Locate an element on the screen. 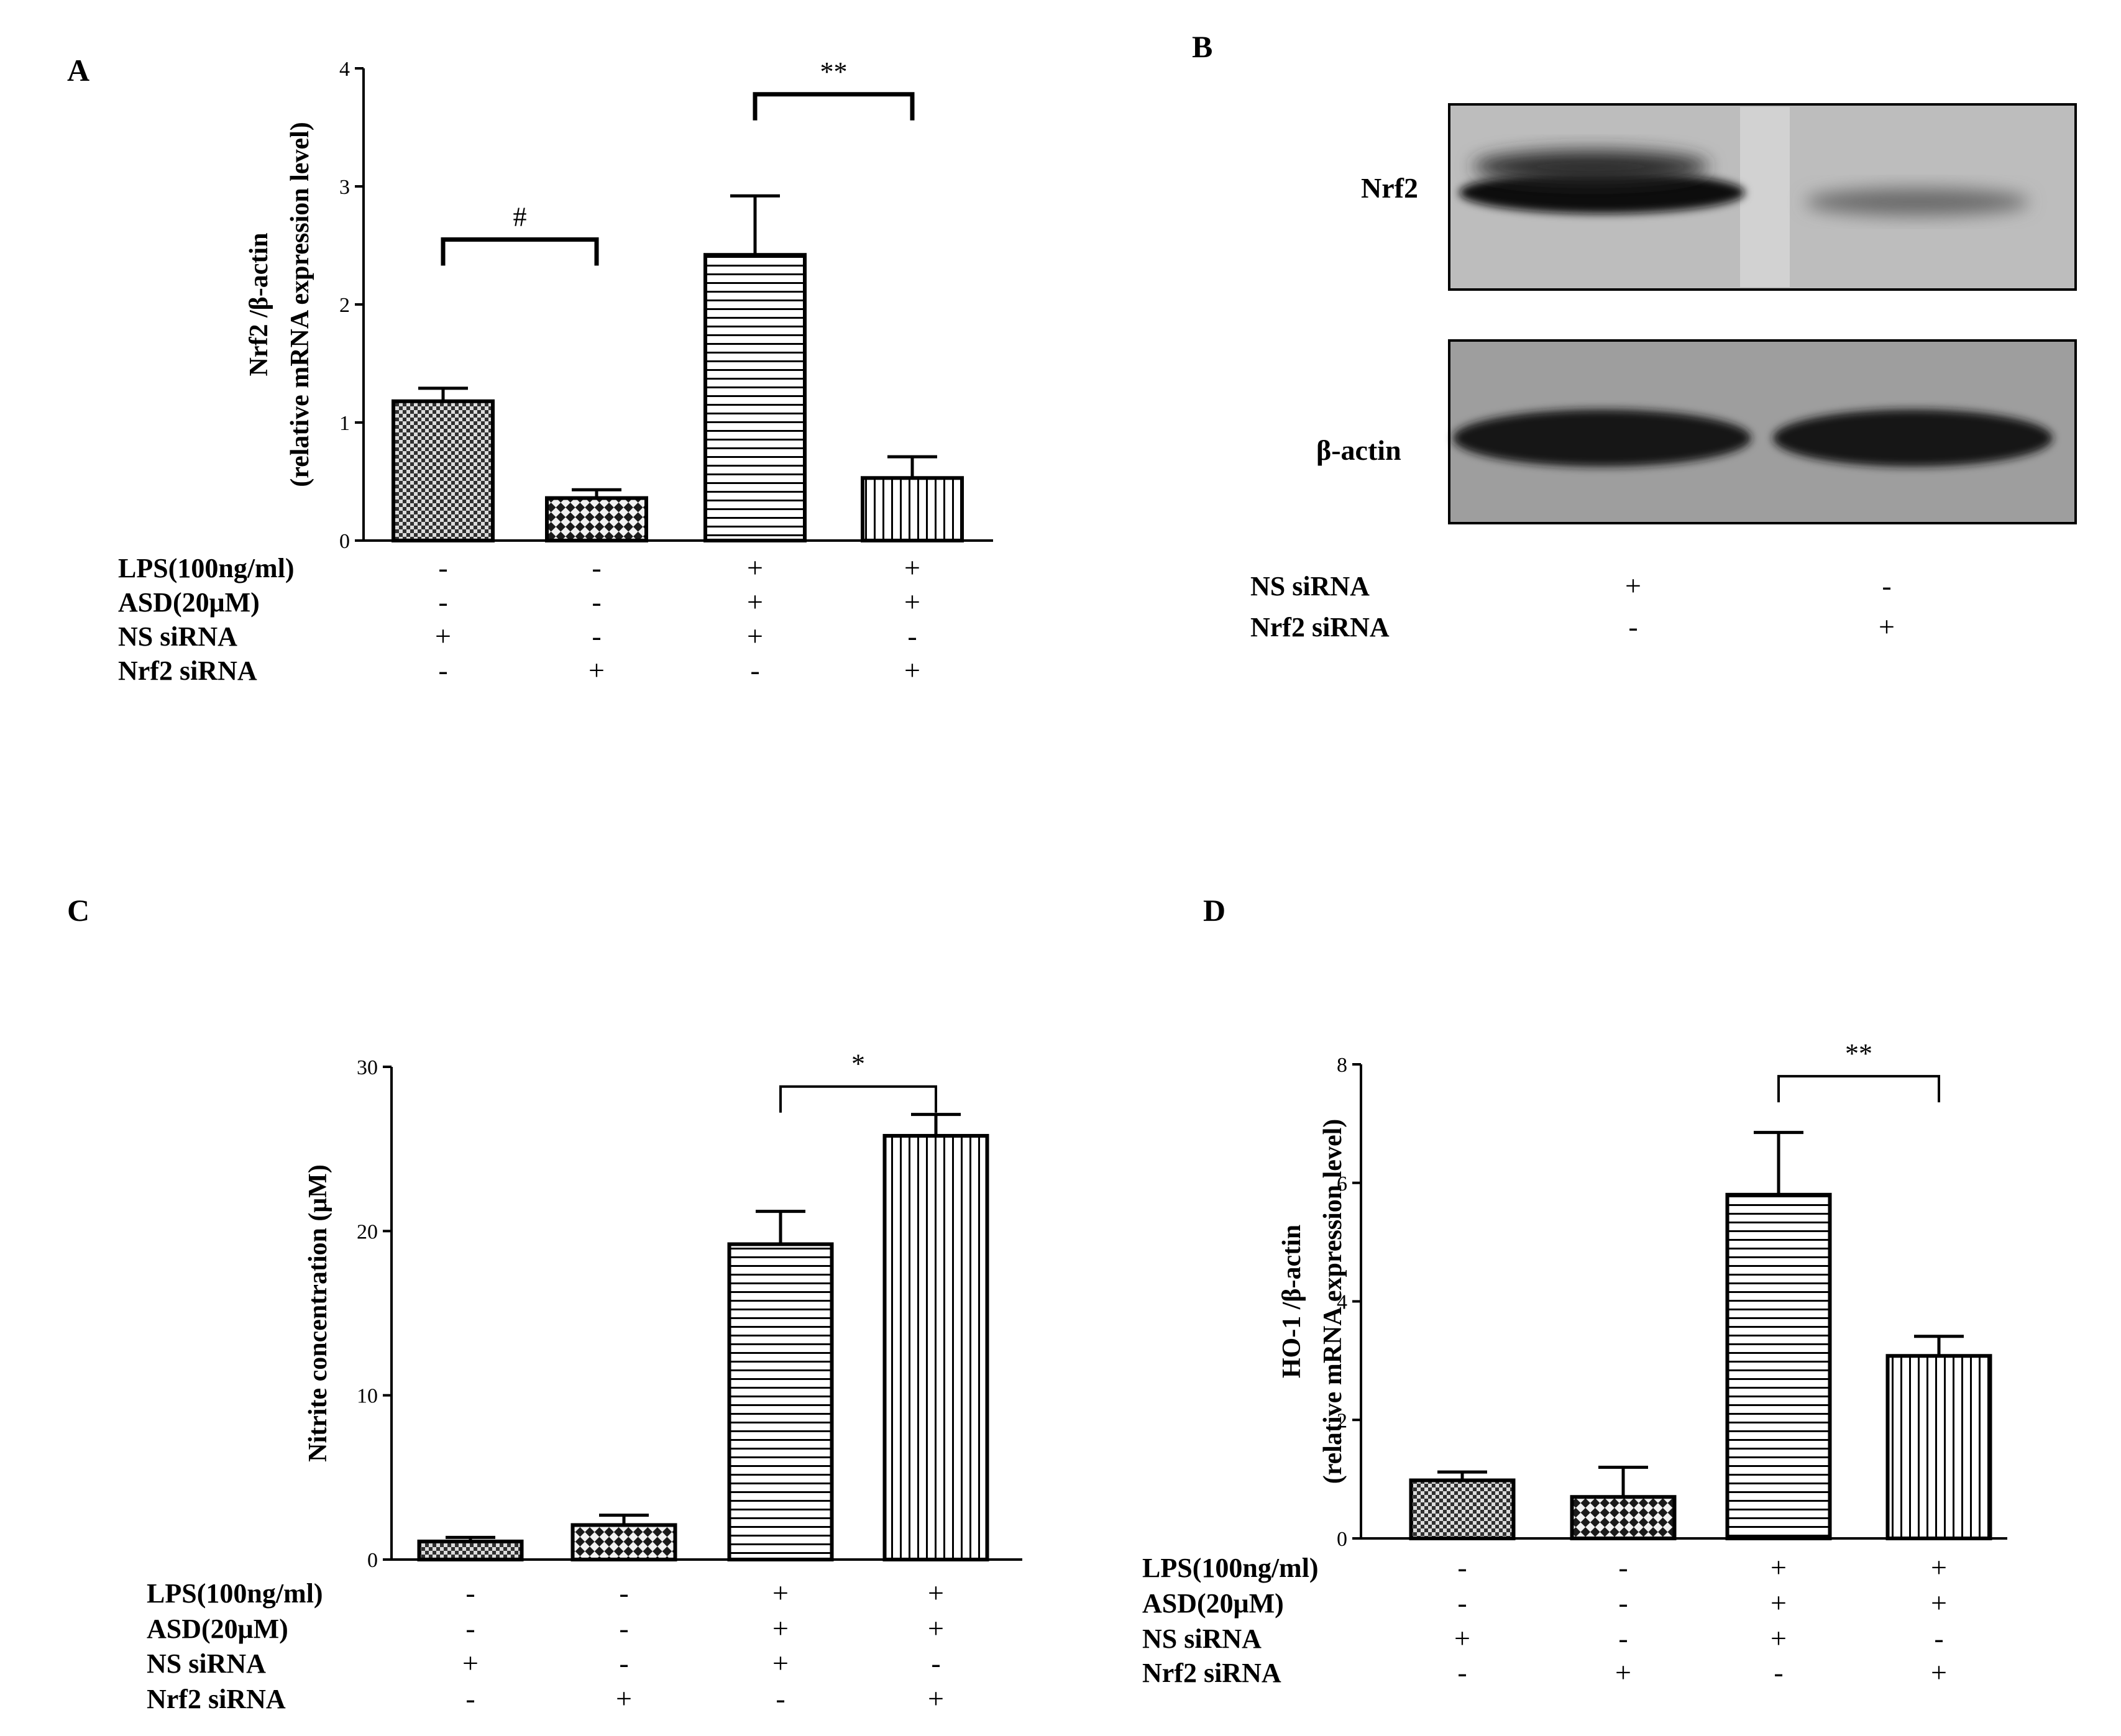 The width and height of the screenshot is (2121, 1736). y-tick-label: 20 is located at coordinates (367, 1231).